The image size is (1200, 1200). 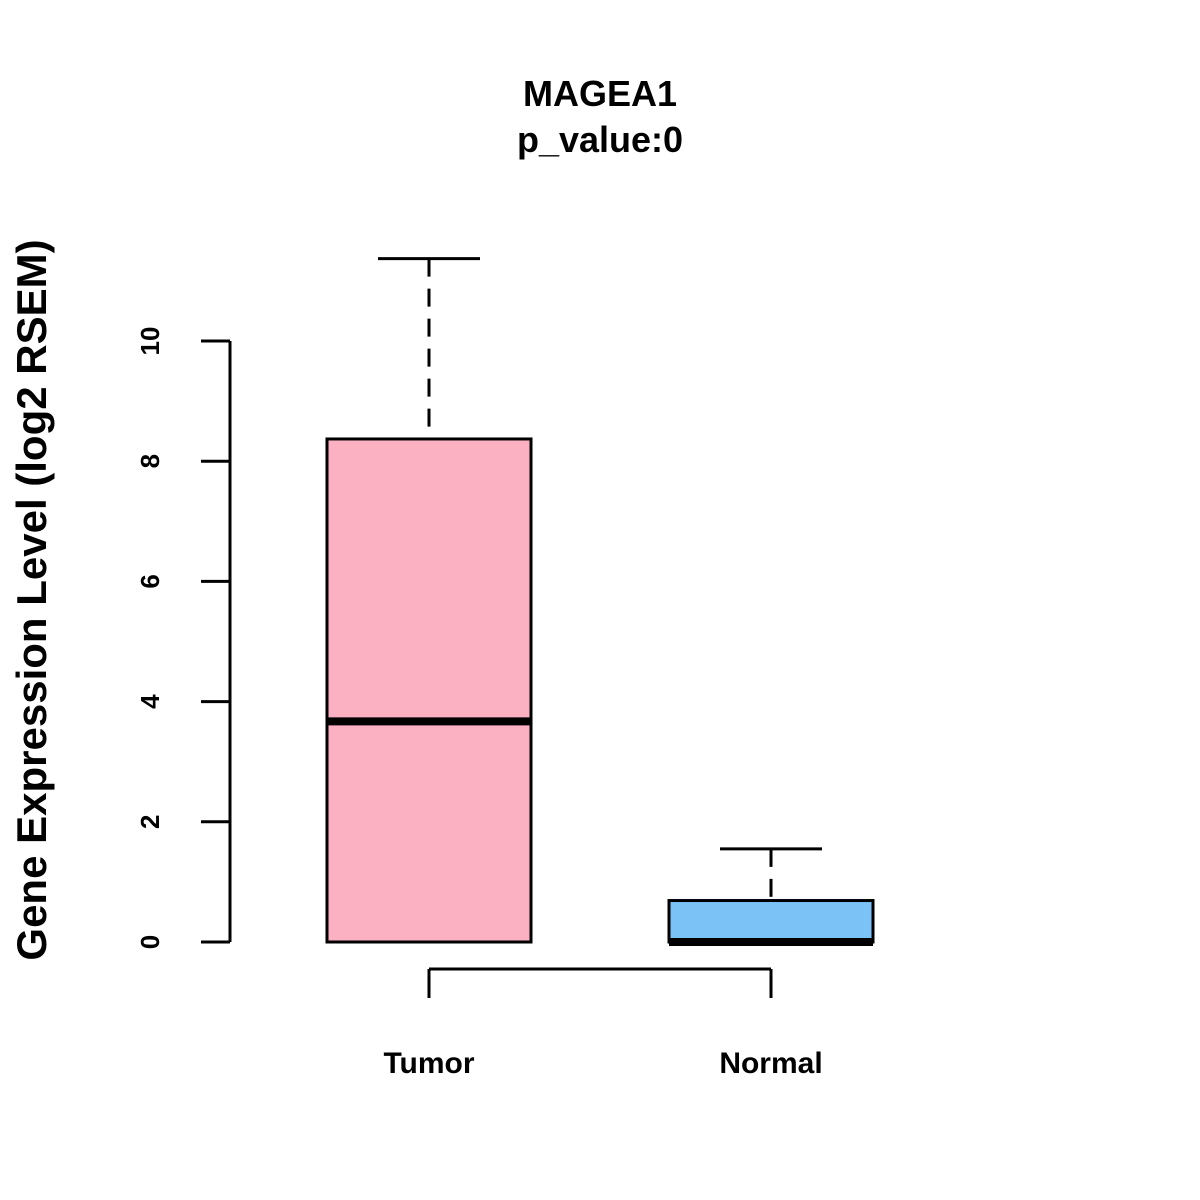 I want to click on y-tick-label: 10, so click(x=150, y=341).